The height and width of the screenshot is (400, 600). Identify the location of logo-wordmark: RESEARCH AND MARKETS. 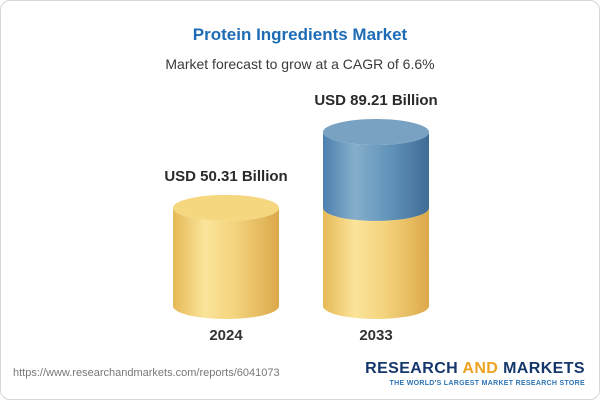
(475, 369).